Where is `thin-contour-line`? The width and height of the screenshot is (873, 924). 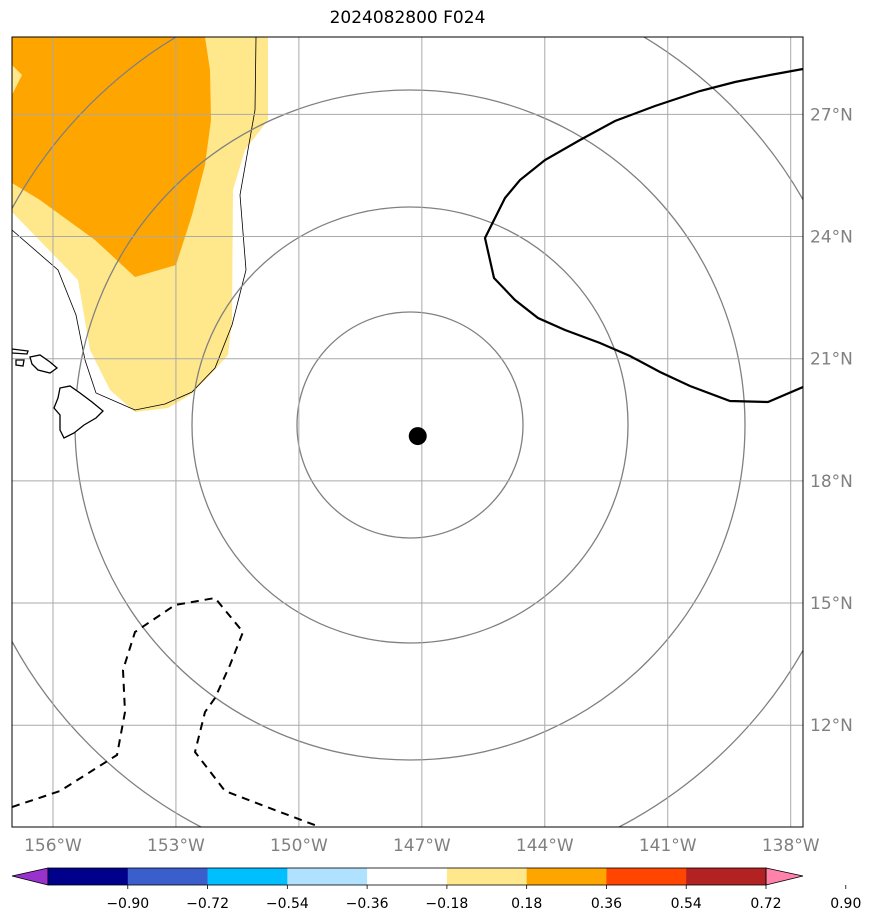 thin-contour-line is located at coordinates (134, 224).